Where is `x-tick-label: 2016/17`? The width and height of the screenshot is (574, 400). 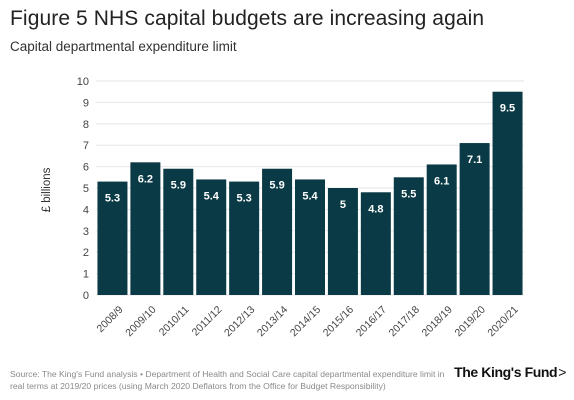
x-tick-label: 2016/17 is located at coordinates (371, 321).